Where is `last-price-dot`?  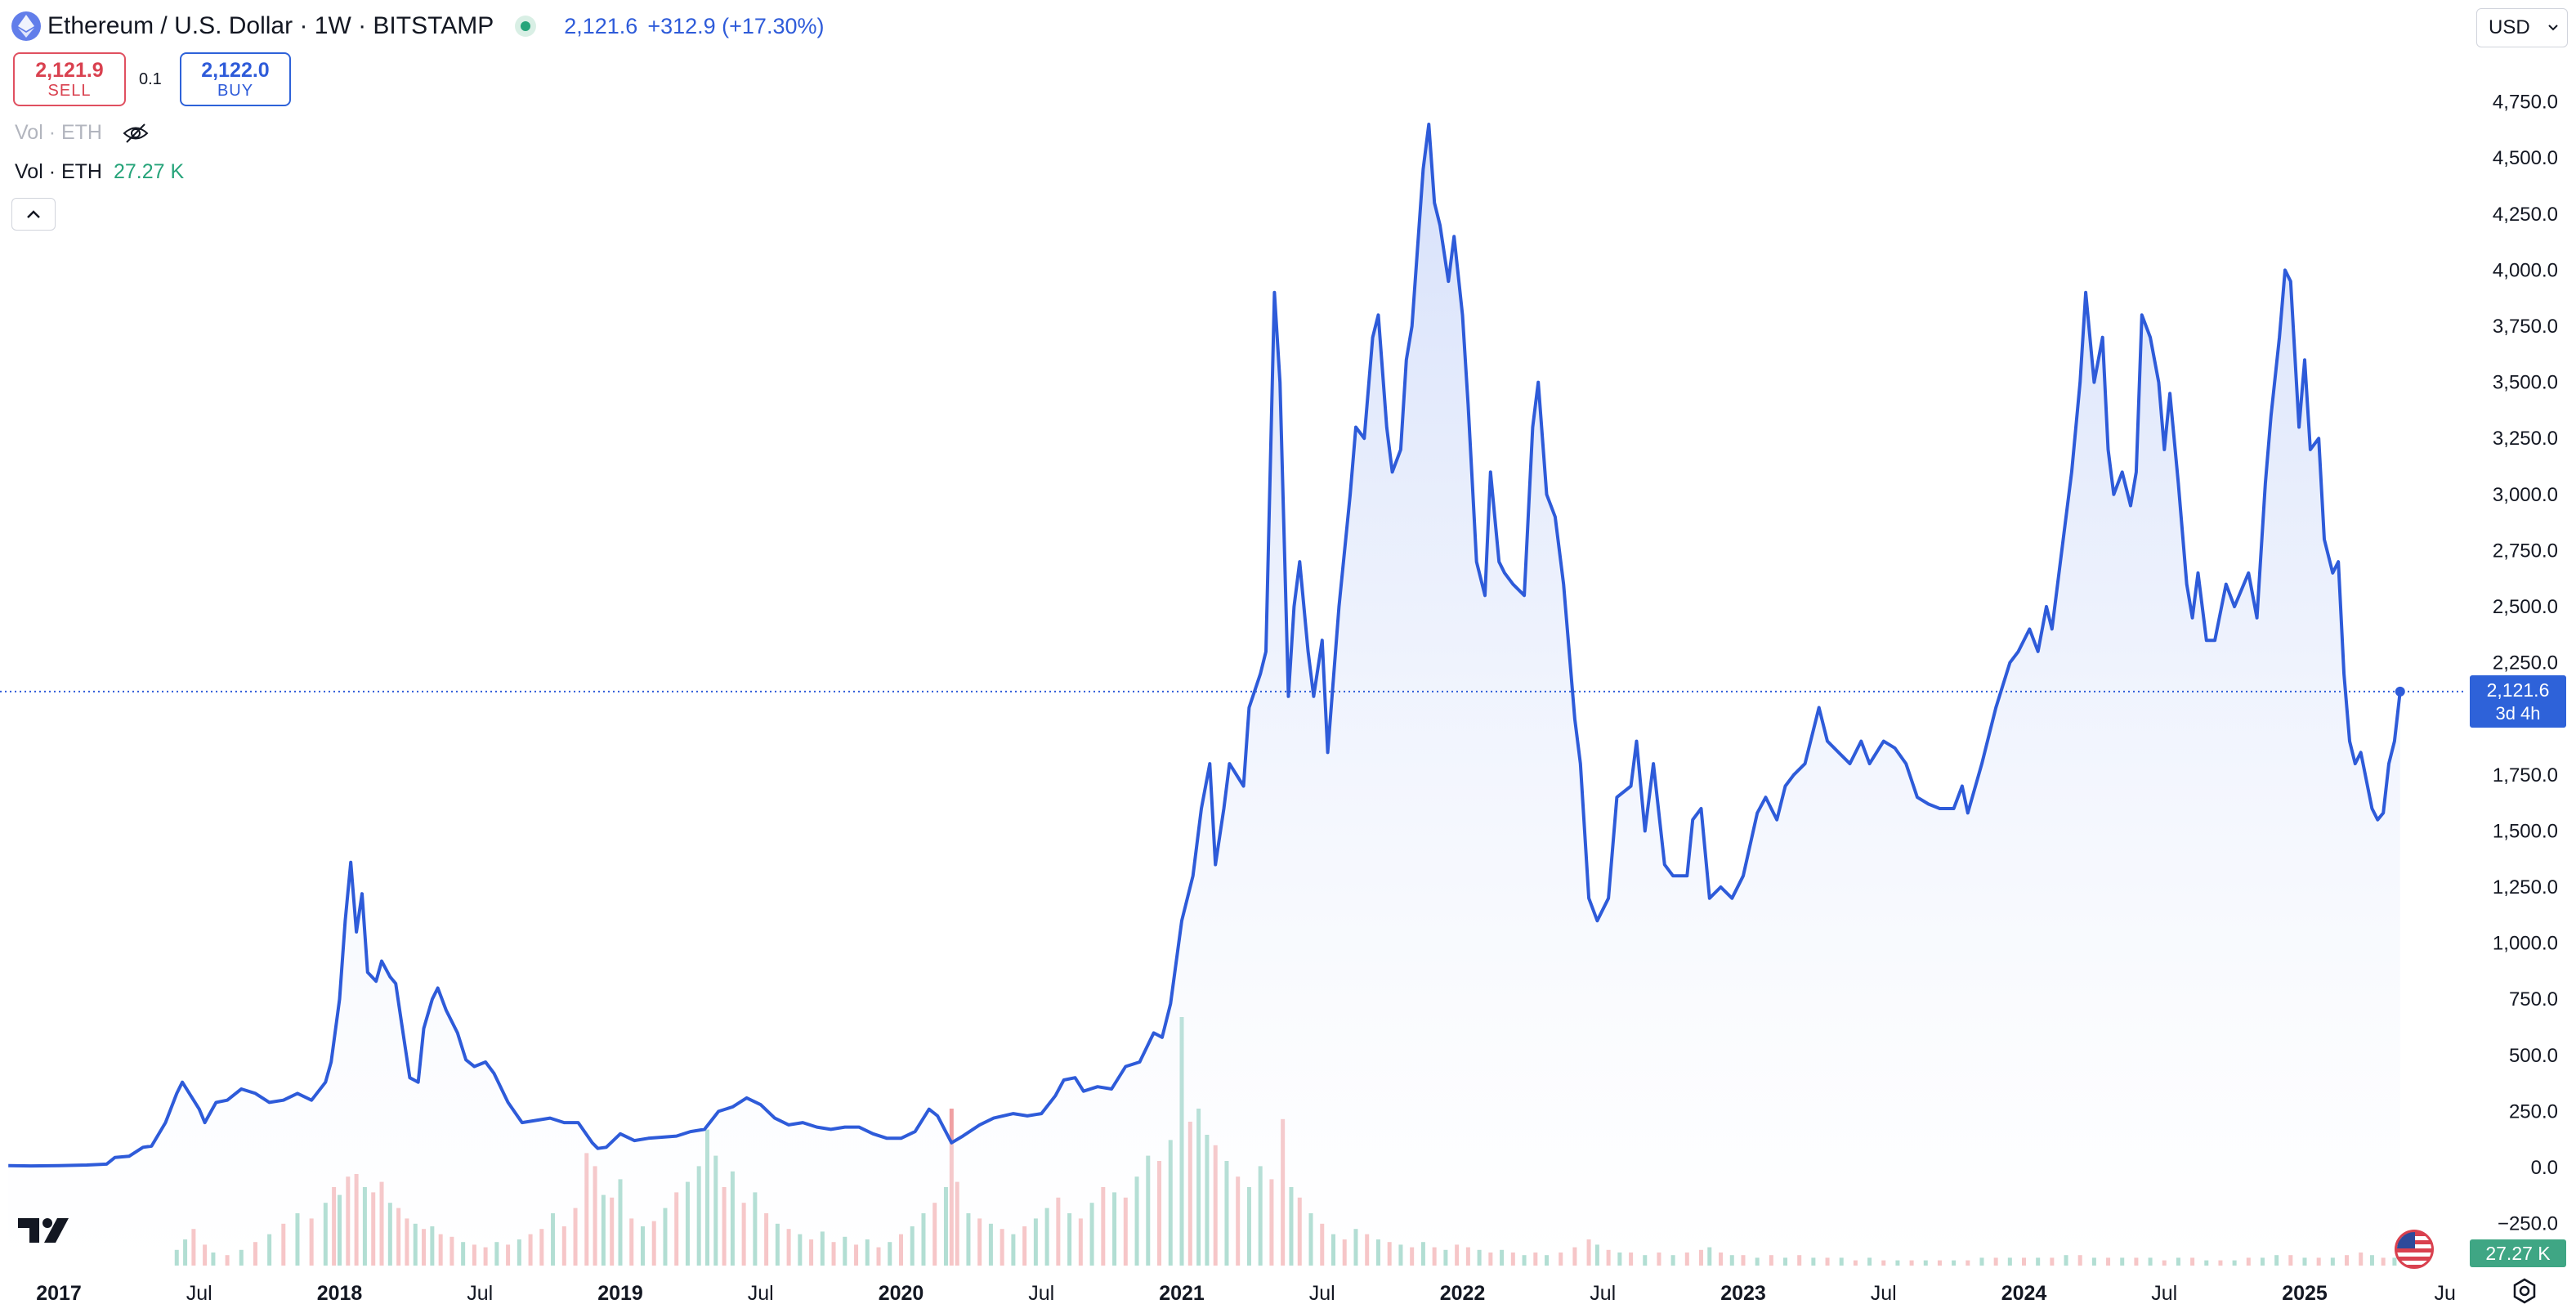 last-price-dot is located at coordinates (2400, 691).